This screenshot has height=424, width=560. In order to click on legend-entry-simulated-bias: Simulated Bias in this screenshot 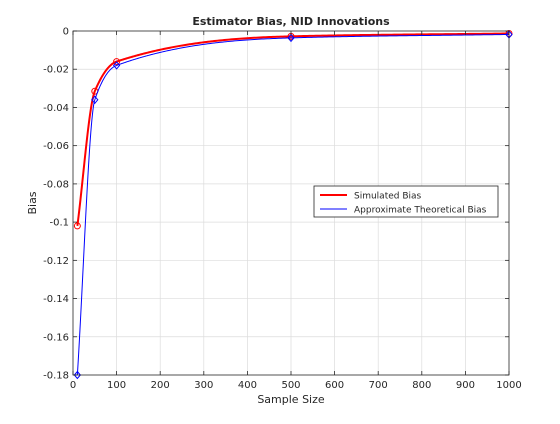, I will do `click(388, 197)`.